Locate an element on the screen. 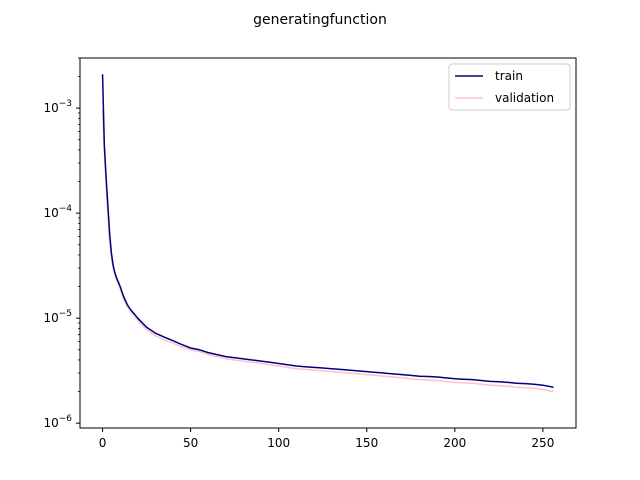 Image resolution: width=640 pixels, height=480 pixels. x-tick-label-0: 0 is located at coordinates (103, 443).